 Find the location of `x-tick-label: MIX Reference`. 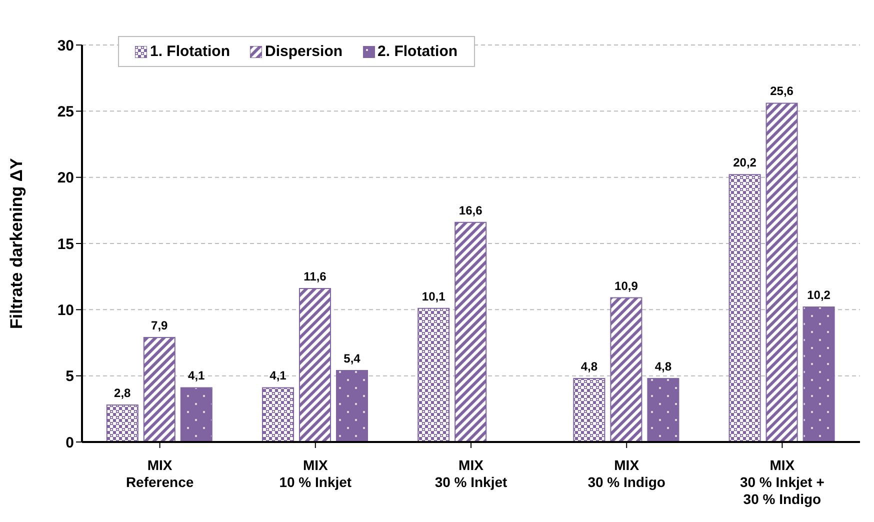

x-tick-label: MIX Reference is located at coordinates (160, 473).